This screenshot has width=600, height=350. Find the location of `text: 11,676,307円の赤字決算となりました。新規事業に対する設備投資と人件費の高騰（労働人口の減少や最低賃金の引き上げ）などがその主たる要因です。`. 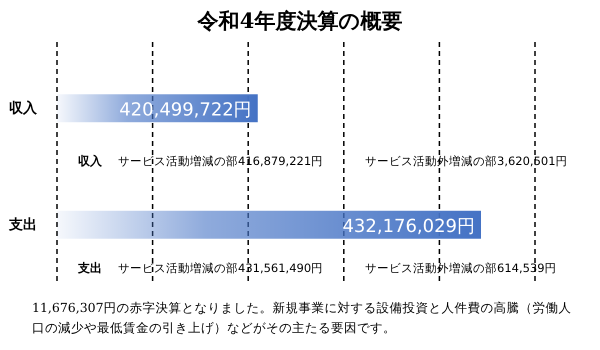

text: 11,676,307円の赤字決算となりました。新規事業に対する設備投資と人件費の高騰（労働人口の減少や最低賃金の引き上げ）などがその主たる要因です。 is located at coordinates (302, 317).